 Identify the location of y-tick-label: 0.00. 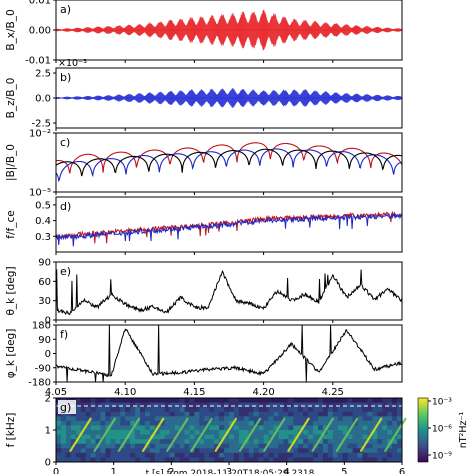
(40, 31).